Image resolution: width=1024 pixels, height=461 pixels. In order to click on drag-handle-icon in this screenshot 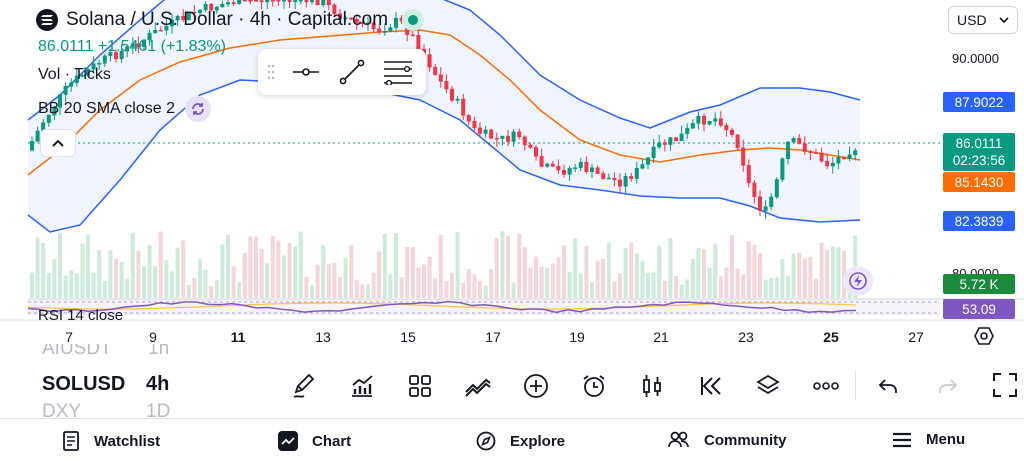, I will do `click(271, 72)`.